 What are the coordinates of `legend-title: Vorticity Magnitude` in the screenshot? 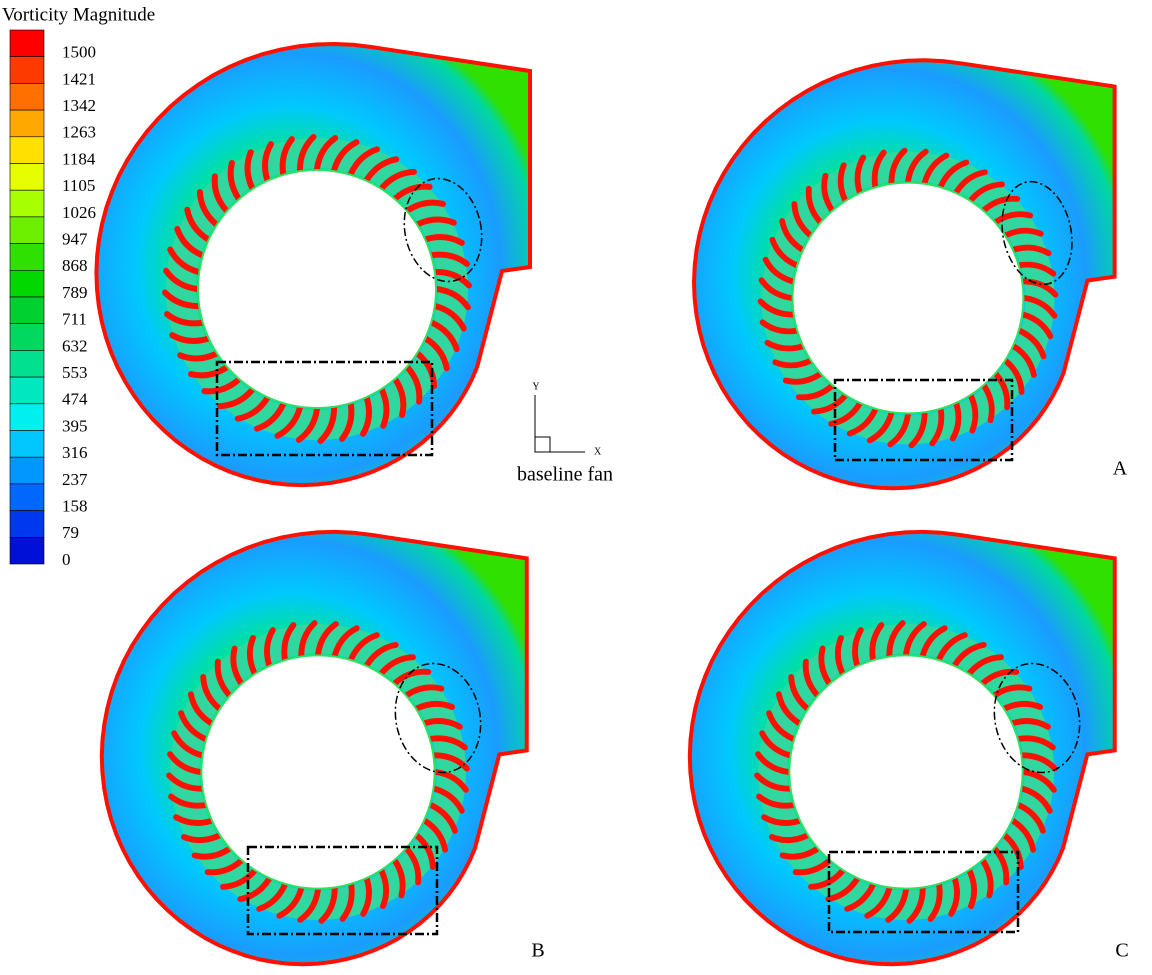 It's located at (78, 14).